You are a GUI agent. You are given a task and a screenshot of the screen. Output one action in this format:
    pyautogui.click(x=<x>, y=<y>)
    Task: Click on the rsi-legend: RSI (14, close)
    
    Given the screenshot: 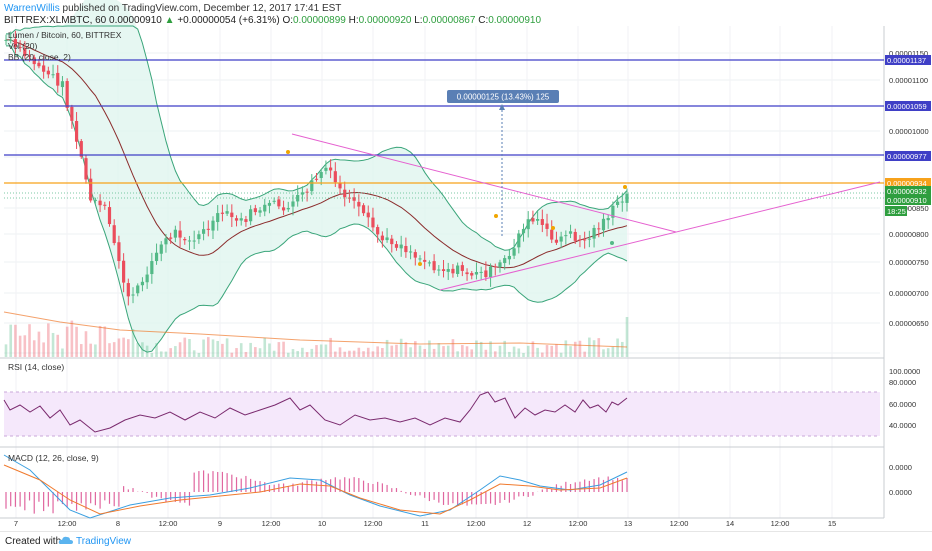 What is the action you would take?
    pyautogui.click(x=36, y=367)
    